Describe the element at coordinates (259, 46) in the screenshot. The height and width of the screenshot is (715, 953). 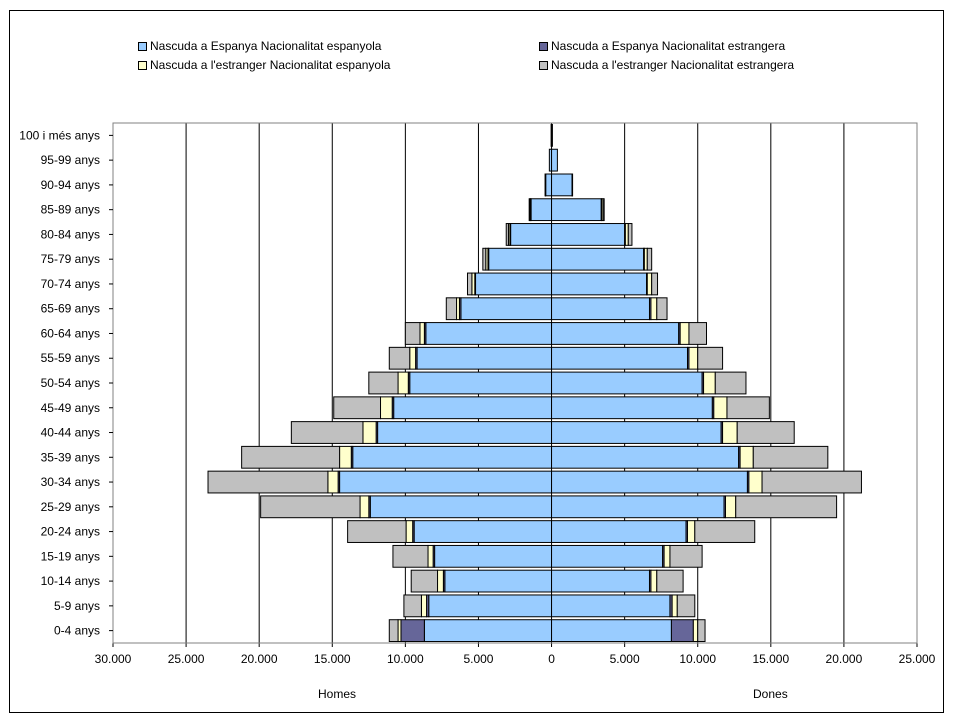
I see `legend-item-espanya-espanyola: Nascuda a Espanya Nacionalitat espanyola` at that location.